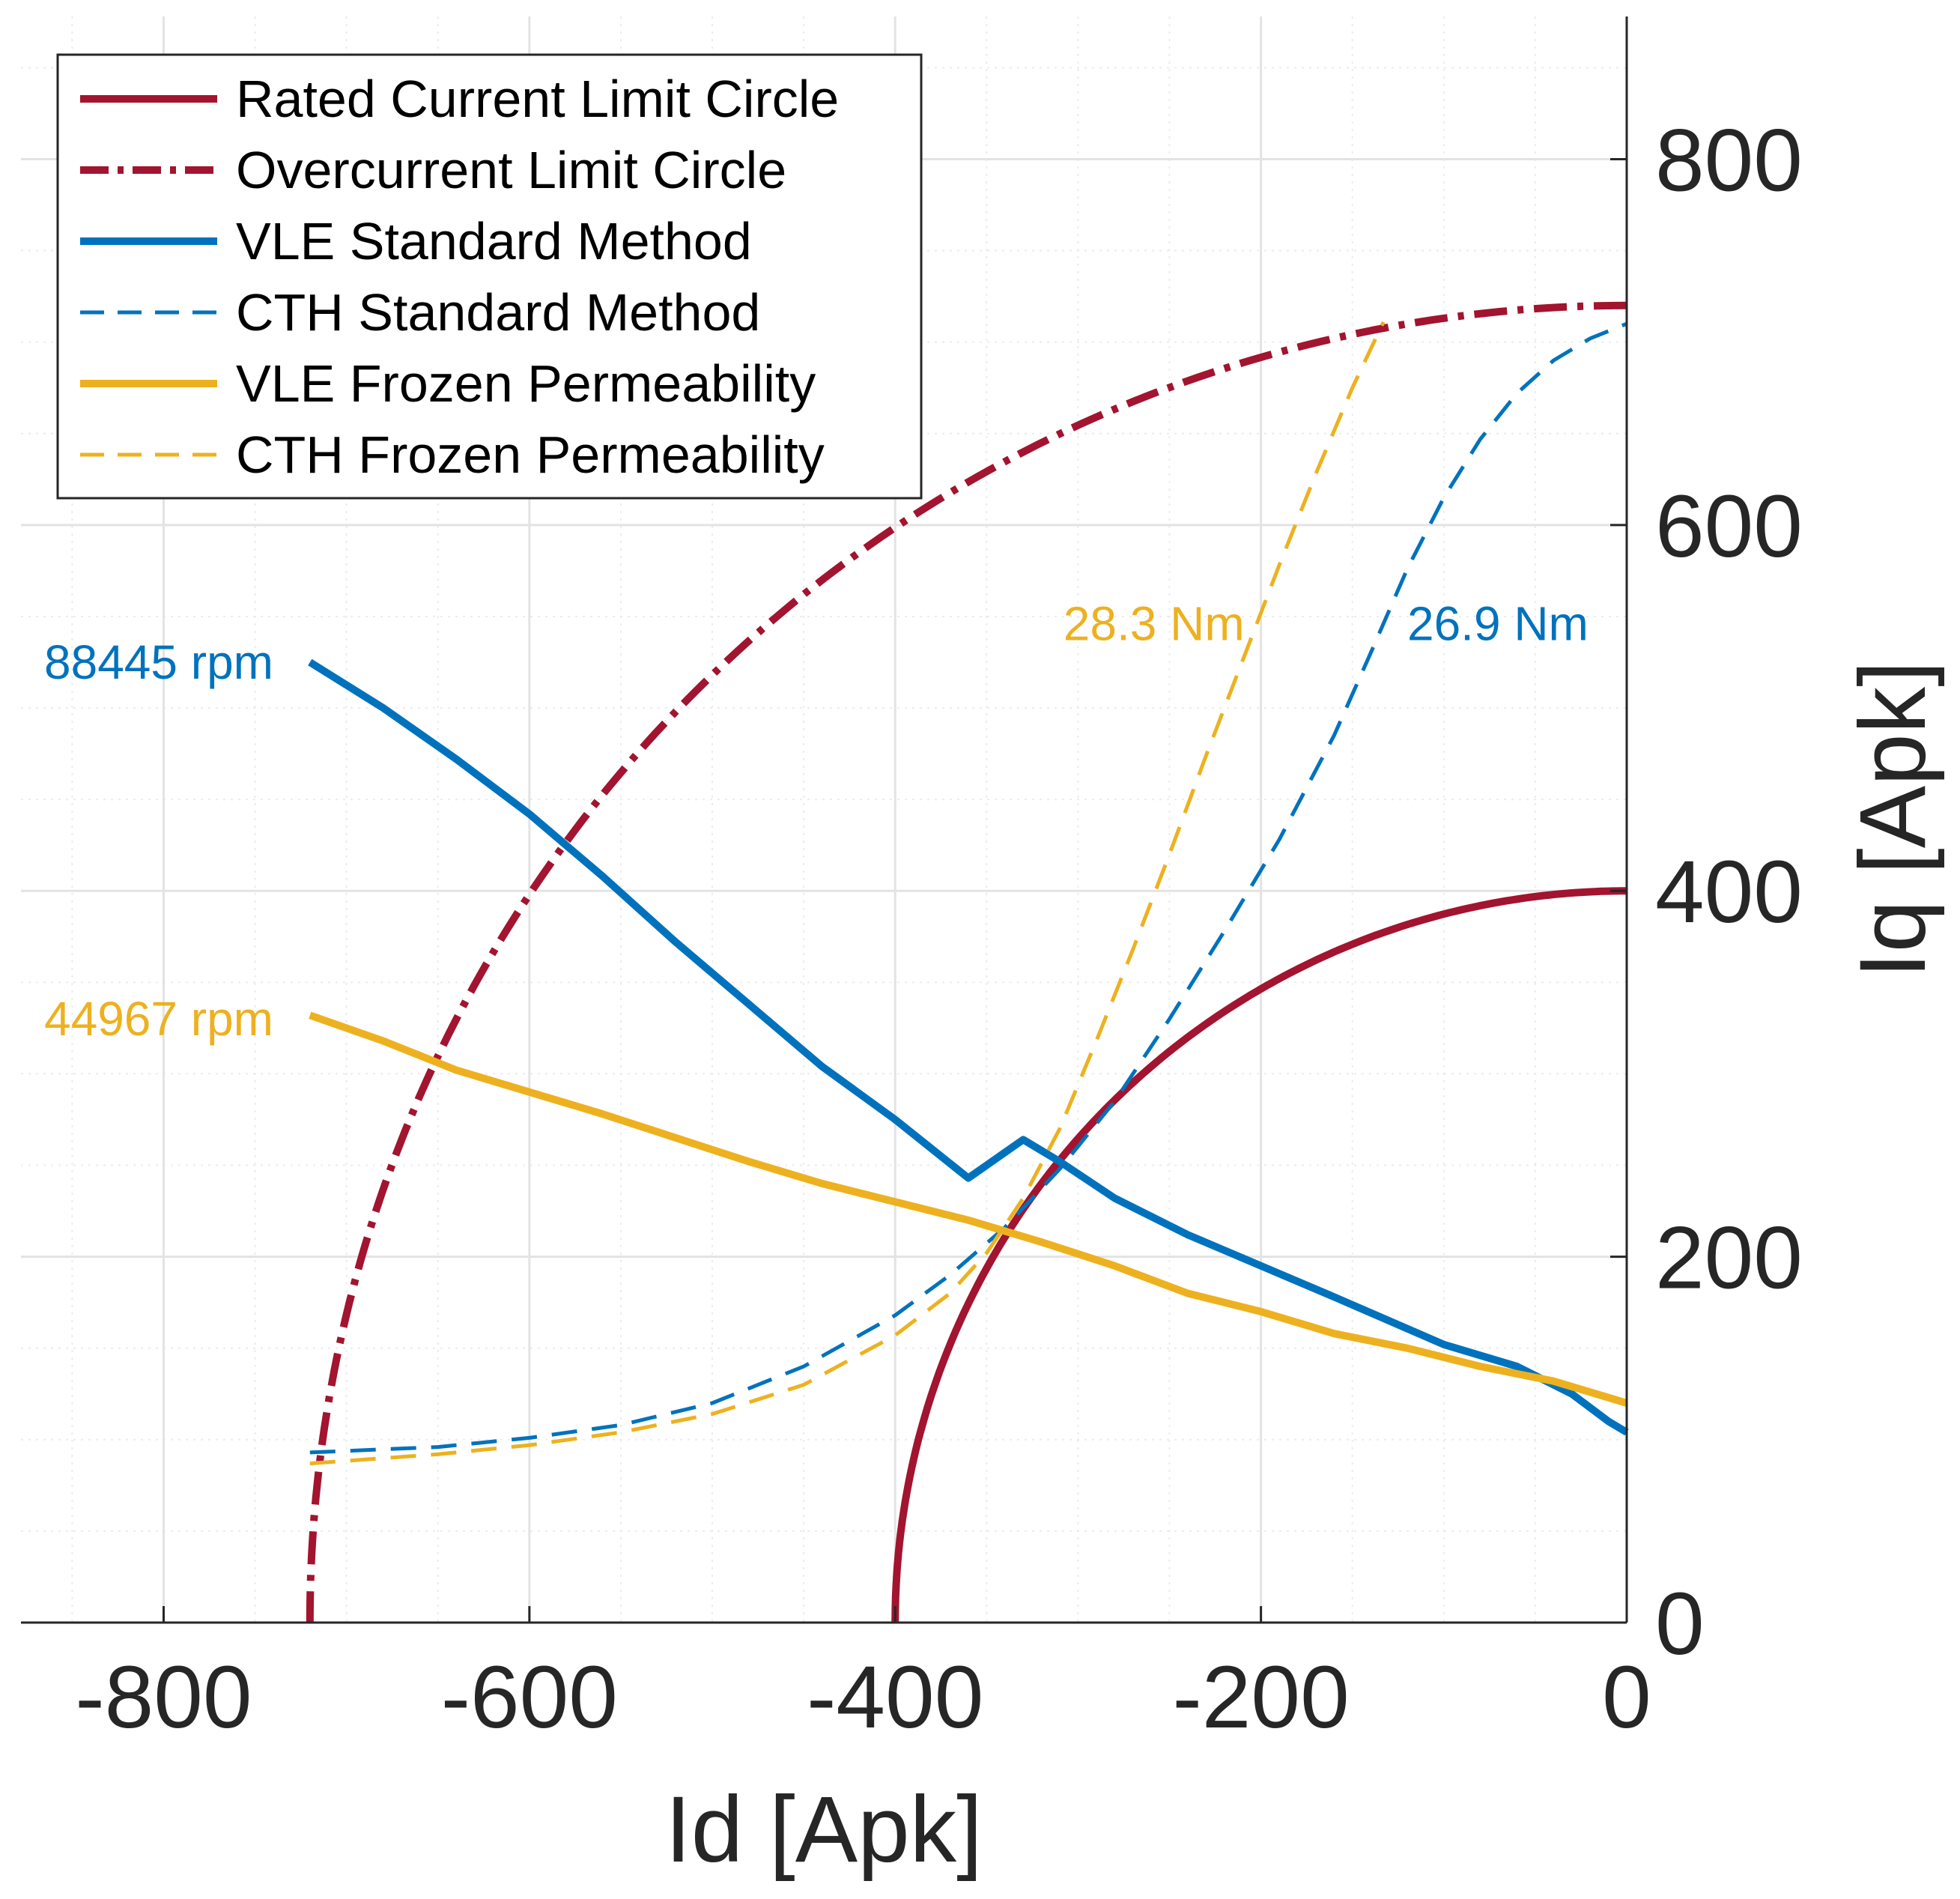 This screenshot has height=1899, width=1960. Describe the element at coordinates (498, 312) in the screenshot. I see `legend-label-cth-standard-method: CTH Standard Method` at that location.